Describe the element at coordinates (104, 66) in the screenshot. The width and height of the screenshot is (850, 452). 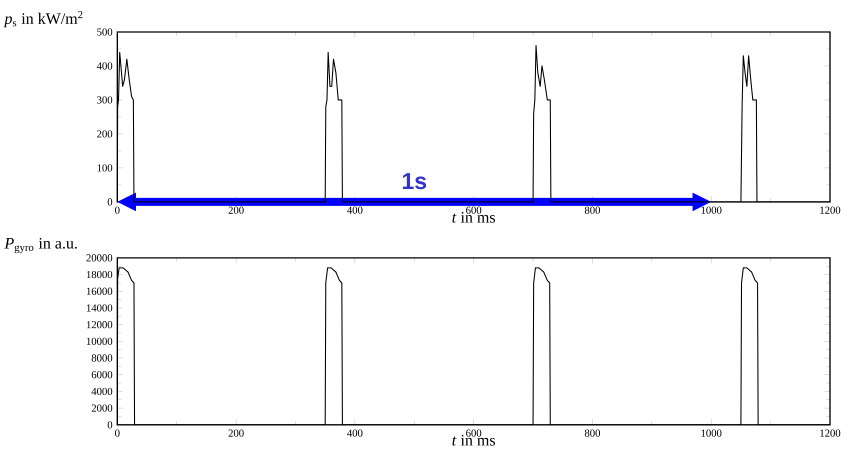
I see `y-tick-label: 400` at that location.